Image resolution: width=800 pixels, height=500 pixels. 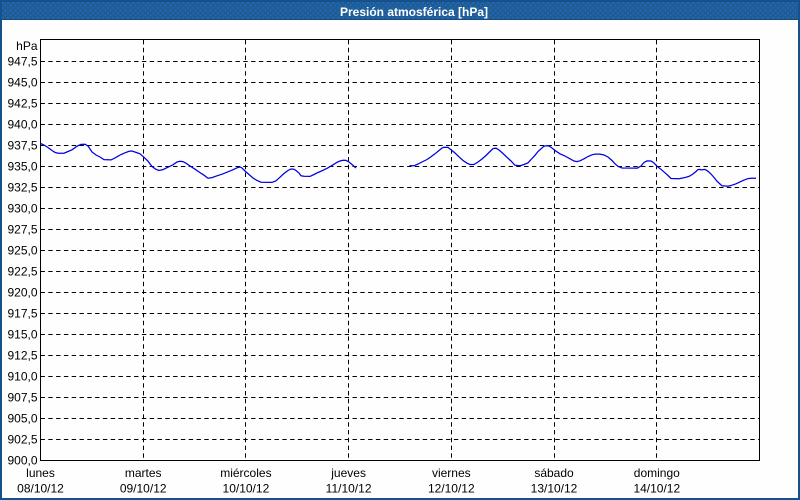 What do you see at coordinates (40, 489) in the screenshot?
I see `svg-text: 08/10/12` at bounding box center [40, 489].